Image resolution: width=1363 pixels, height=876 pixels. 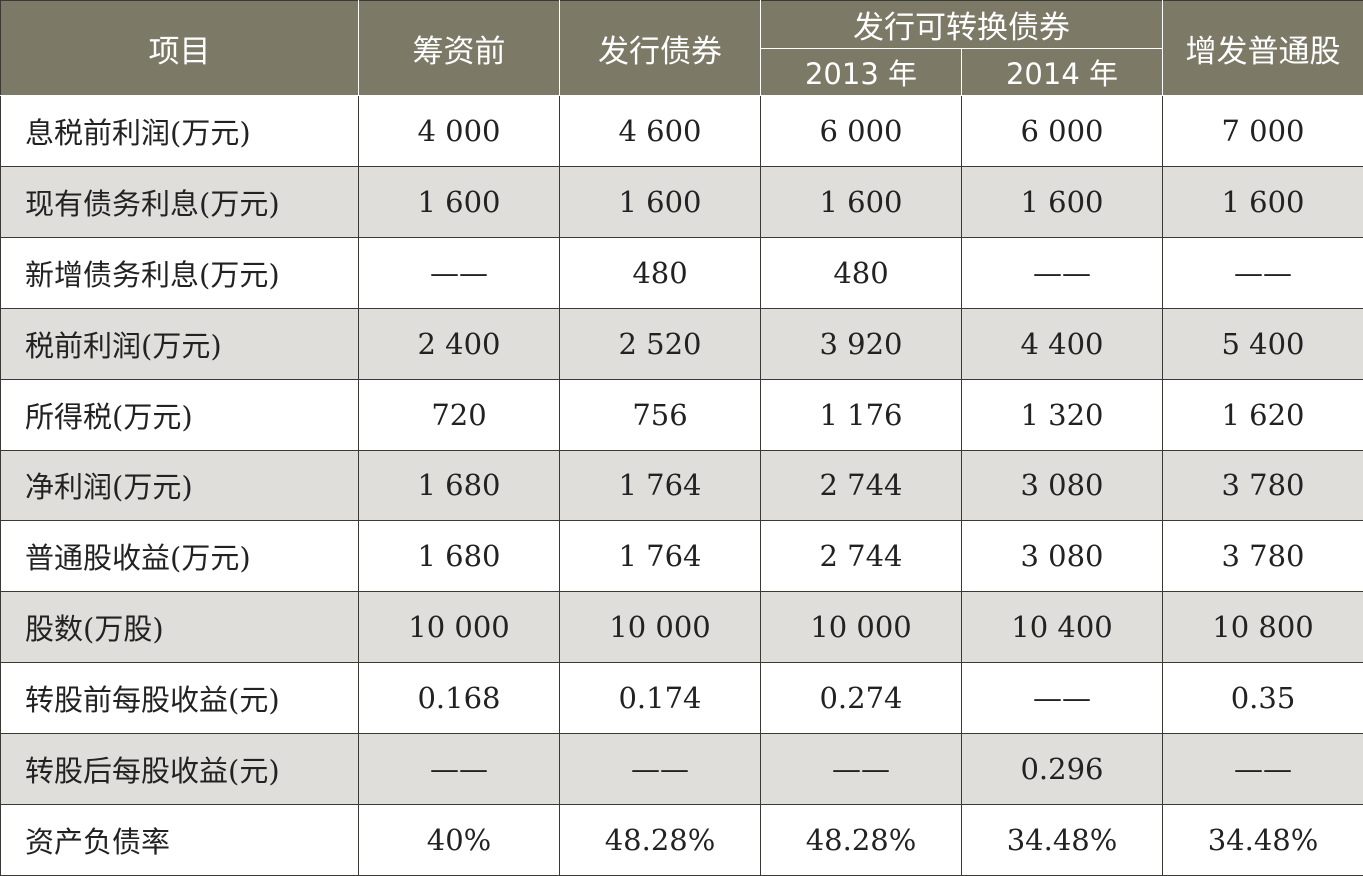 What do you see at coordinates (1262, 414) in the screenshot?
I see `cell-issue-stock: 1 620` at bounding box center [1262, 414].